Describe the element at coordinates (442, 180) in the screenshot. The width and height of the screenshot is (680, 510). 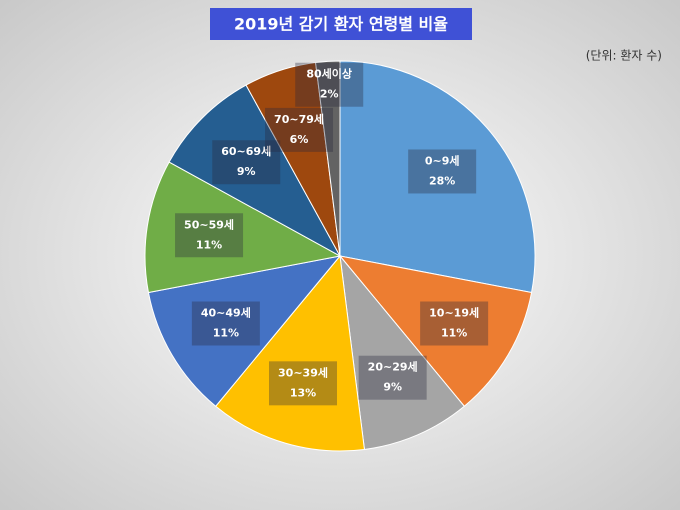
I see `value-label: 28%` at that location.